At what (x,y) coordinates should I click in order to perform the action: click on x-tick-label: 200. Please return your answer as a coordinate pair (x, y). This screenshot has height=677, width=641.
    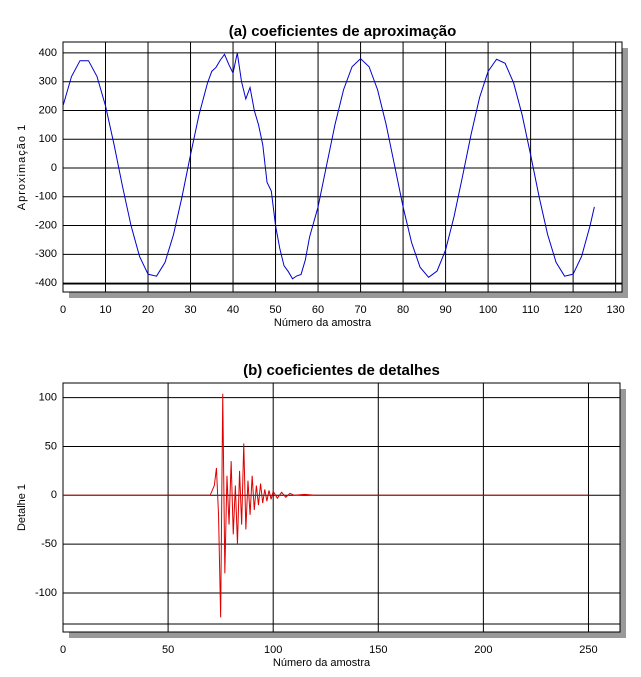
    Looking at the image, I should click on (483, 650).